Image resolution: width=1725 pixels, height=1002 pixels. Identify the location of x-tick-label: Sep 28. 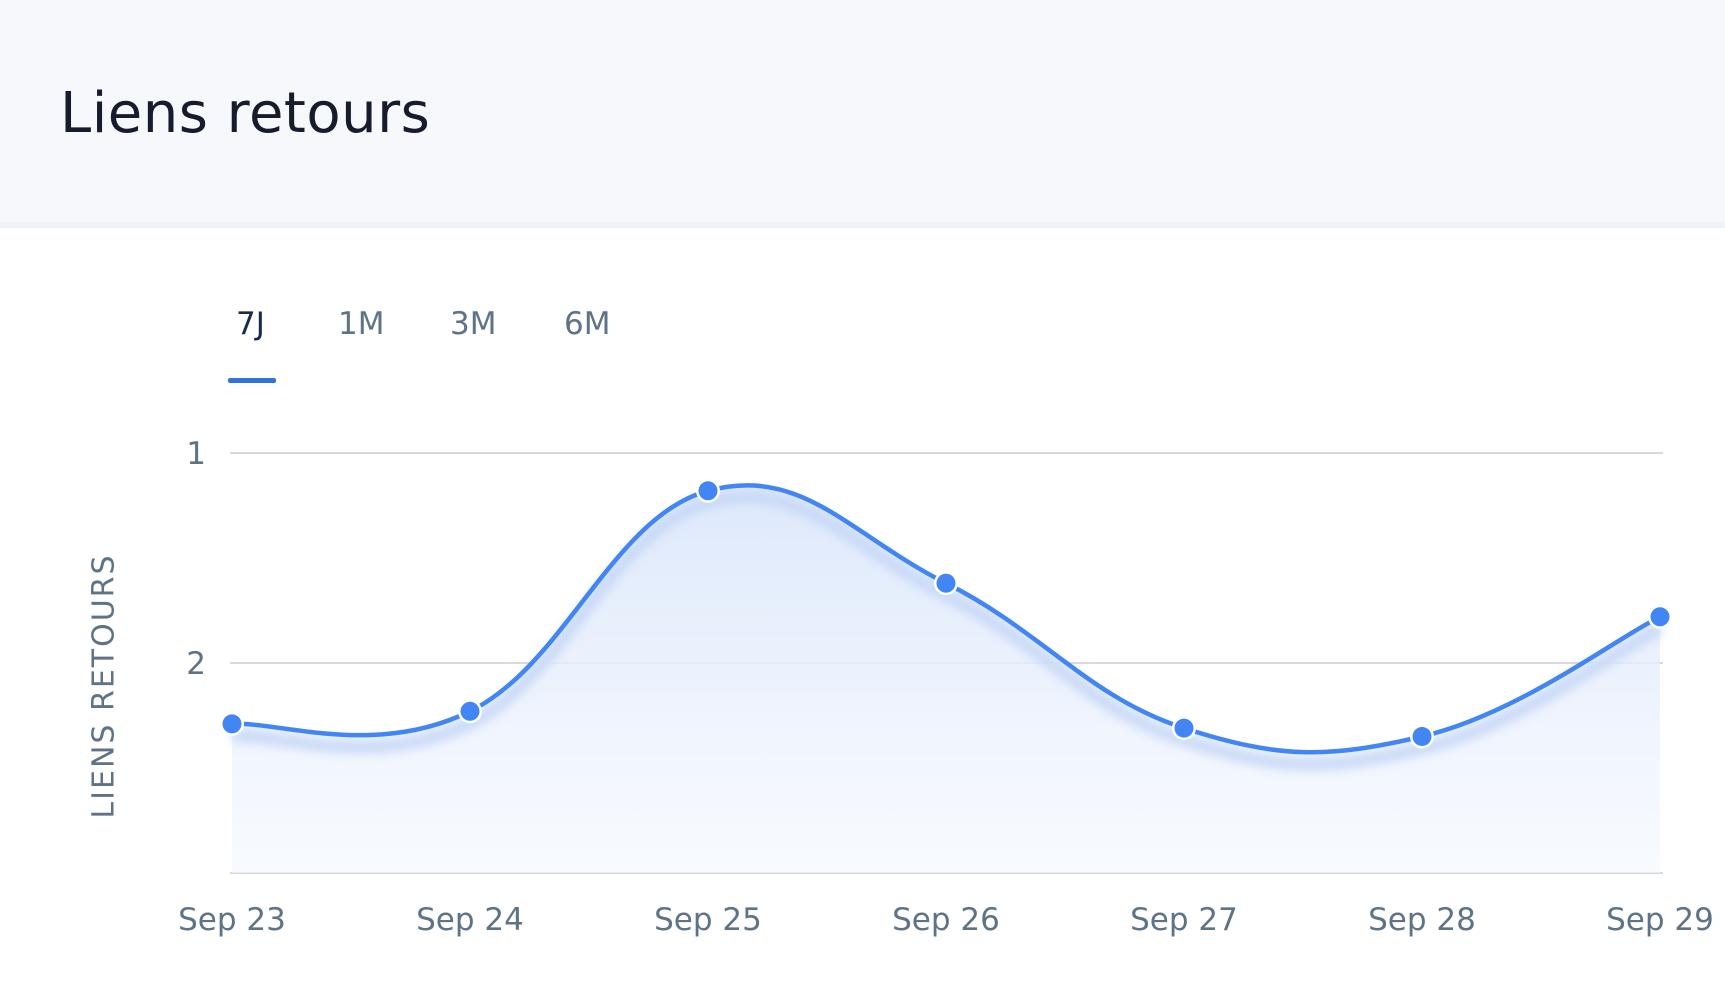
(1422, 920).